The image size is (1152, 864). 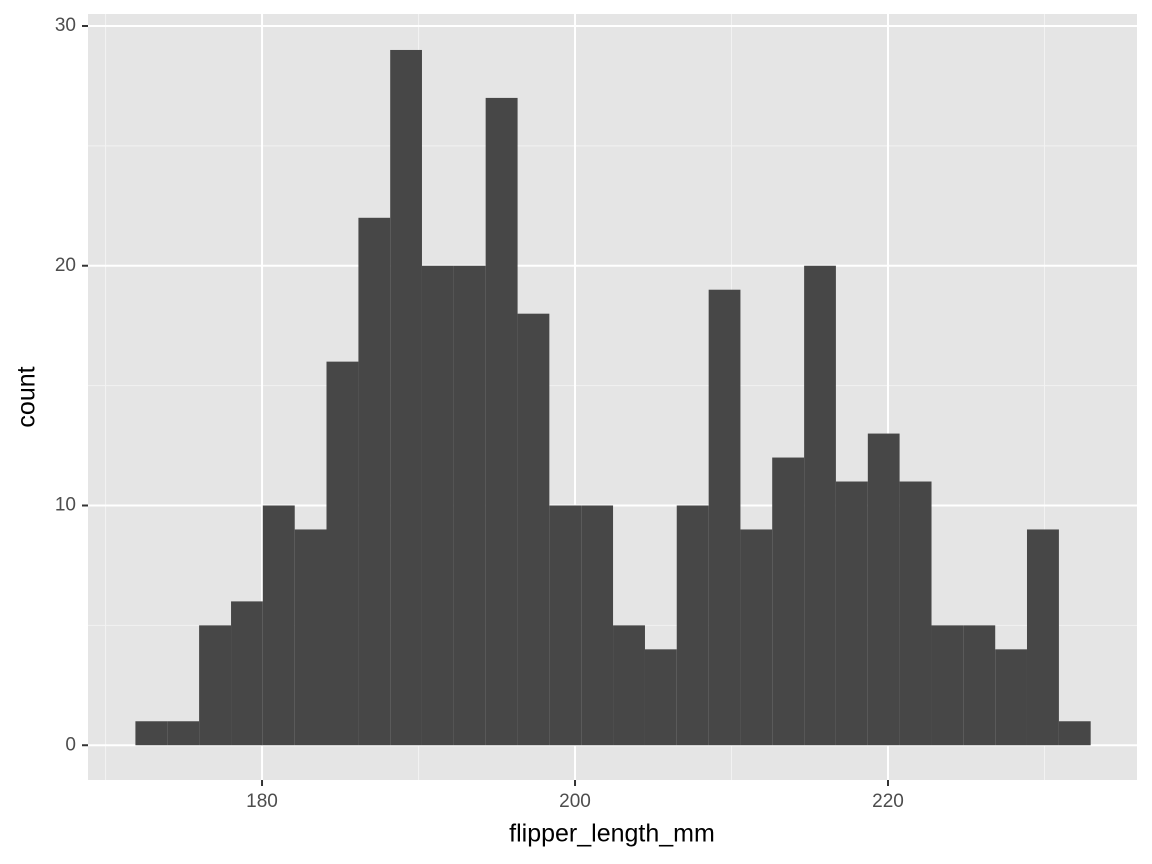 I want to click on y-tick-label: 10, so click(x=65, y=505).